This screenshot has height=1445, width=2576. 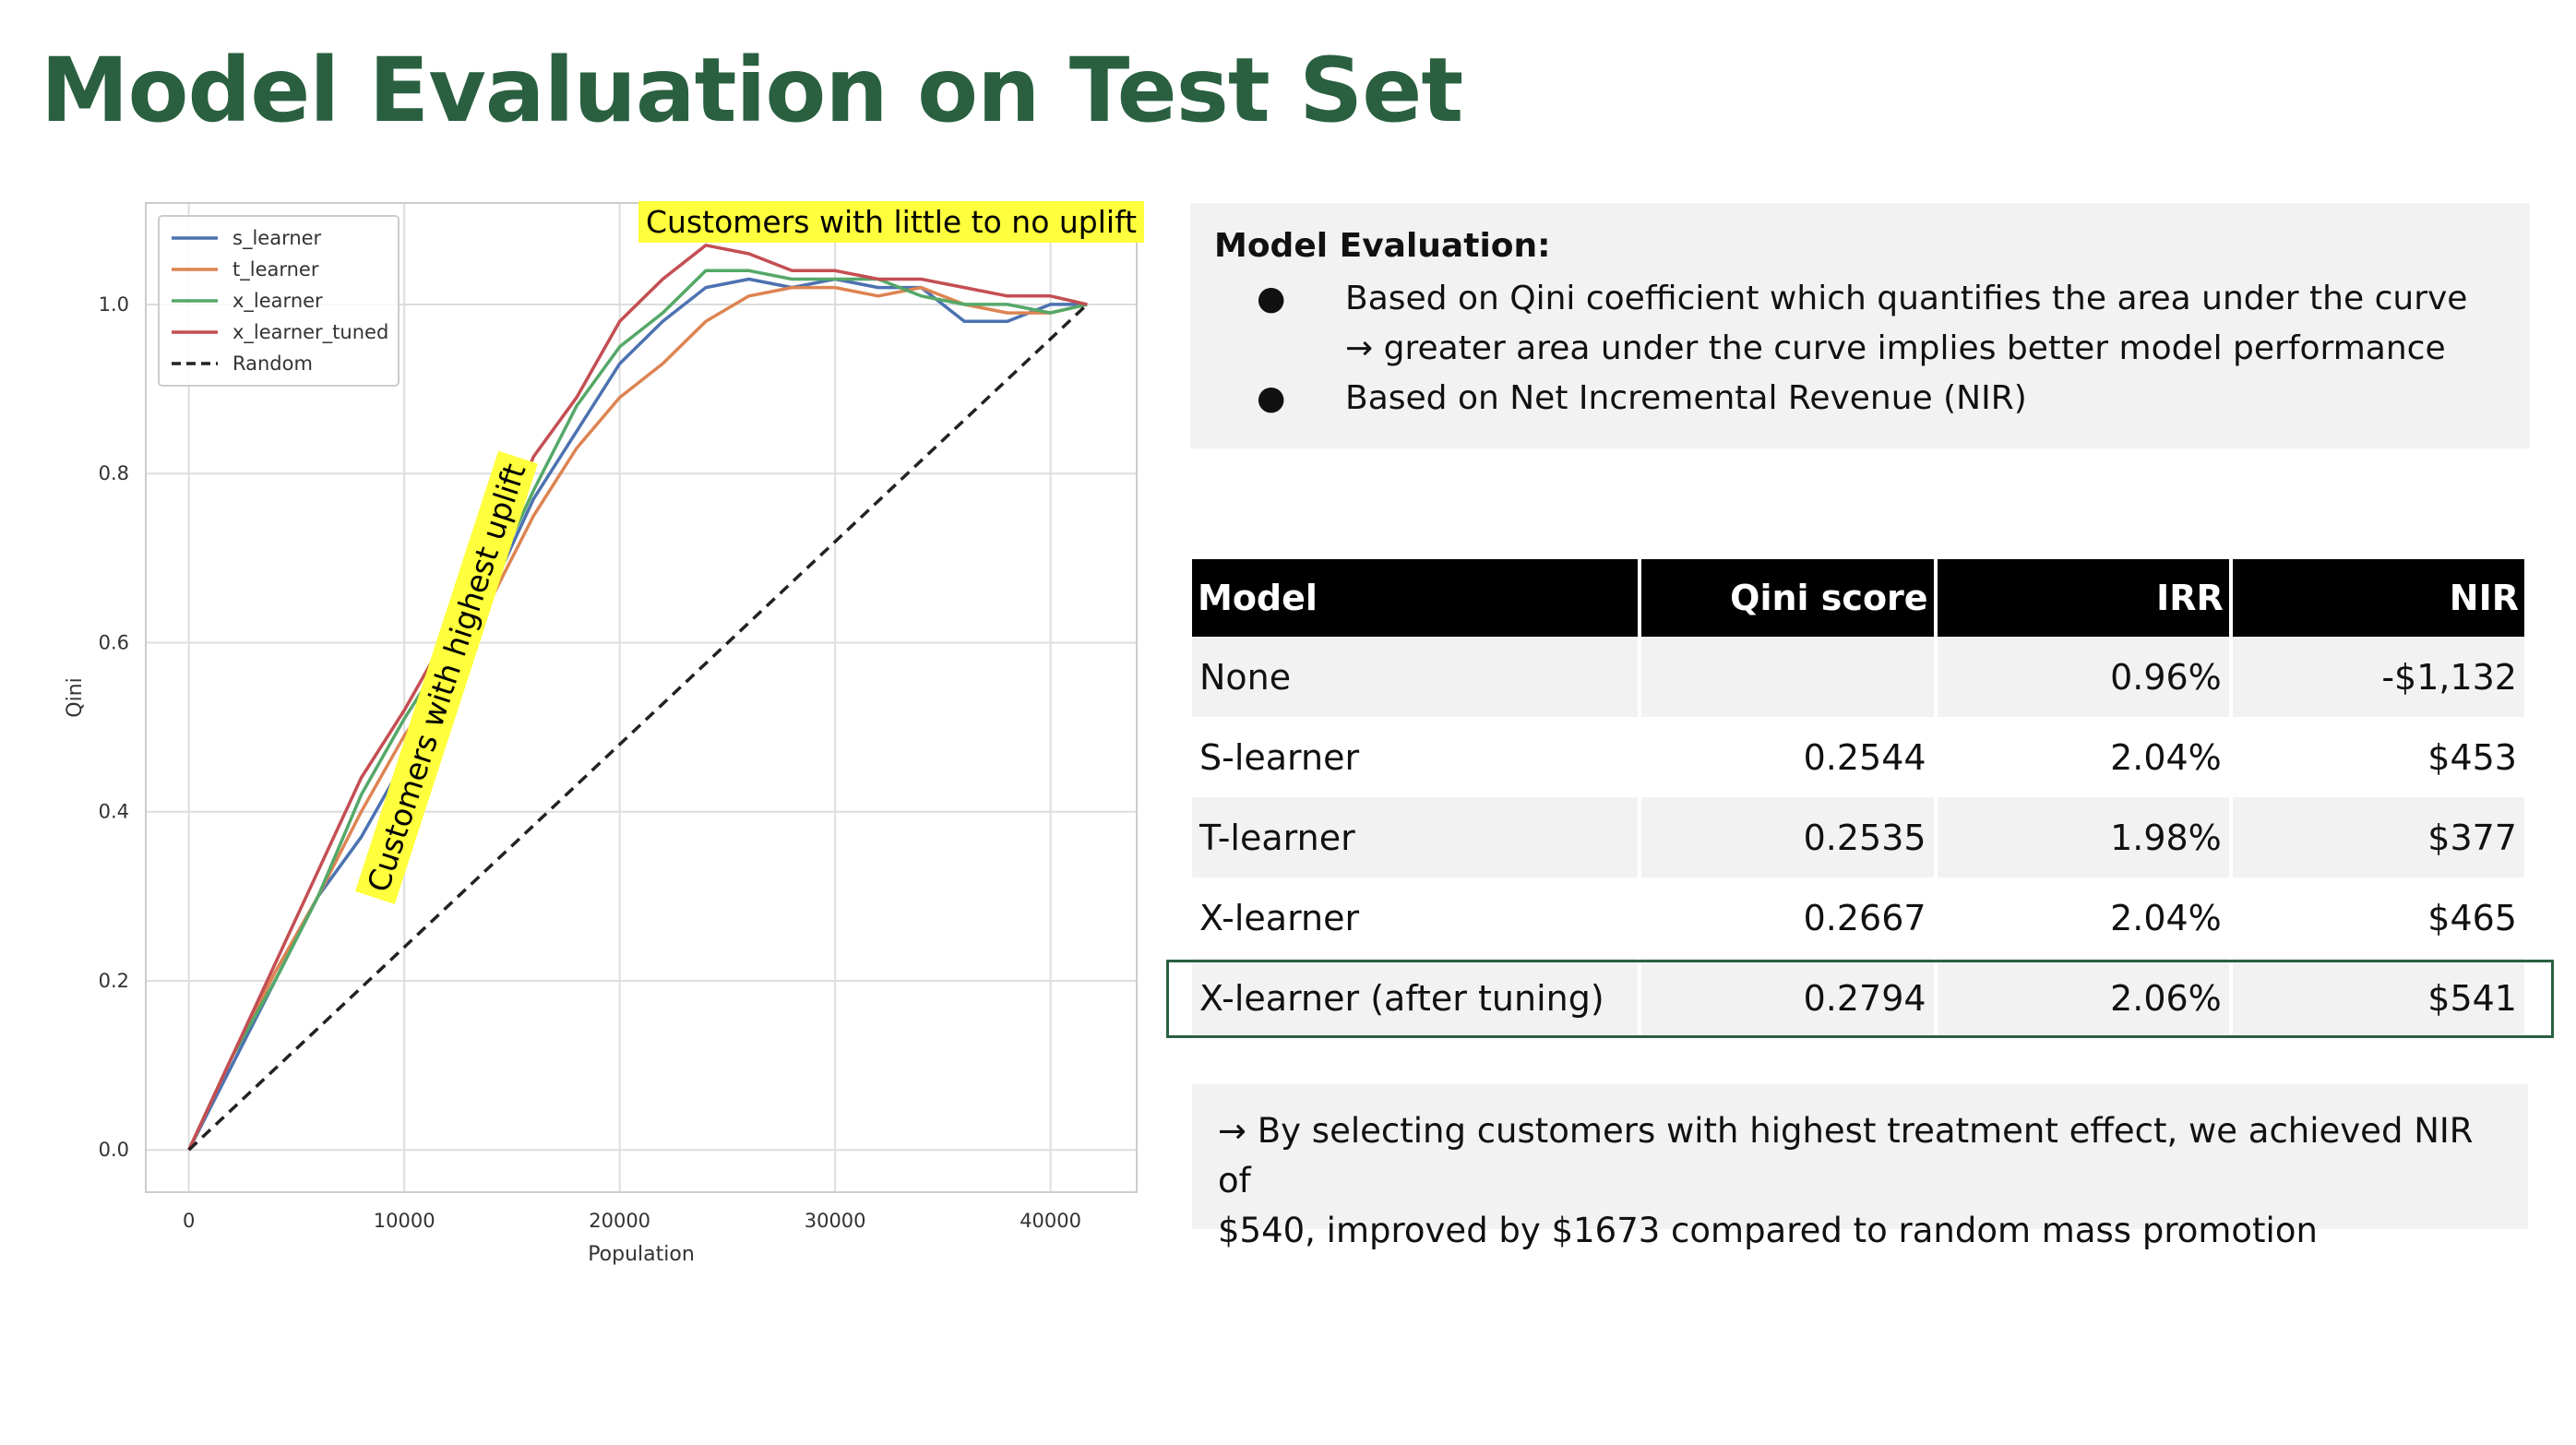 I want to click on legend-label: Random, so click(x=273, y=363).